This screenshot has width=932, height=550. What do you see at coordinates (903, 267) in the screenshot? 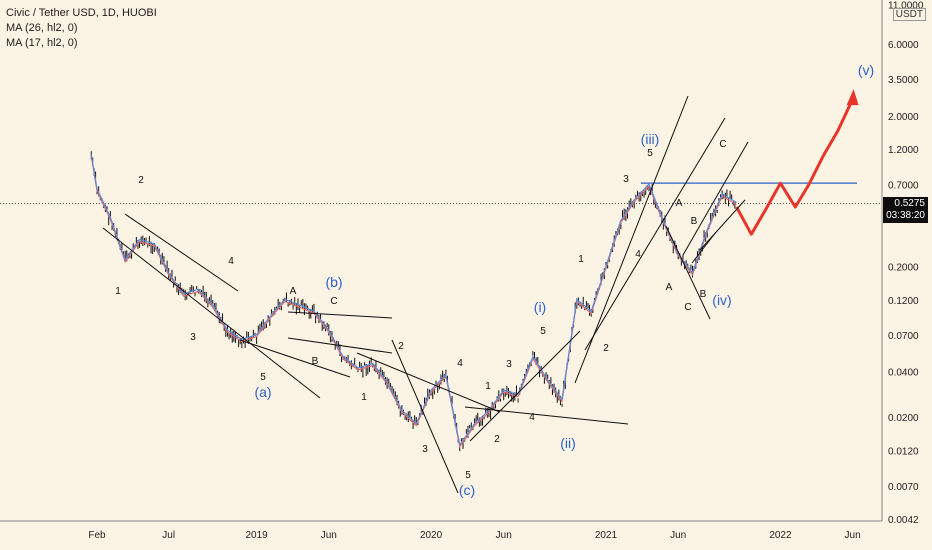
I see `price-tick-label: 0.2000` at bounding box center [903, 267].